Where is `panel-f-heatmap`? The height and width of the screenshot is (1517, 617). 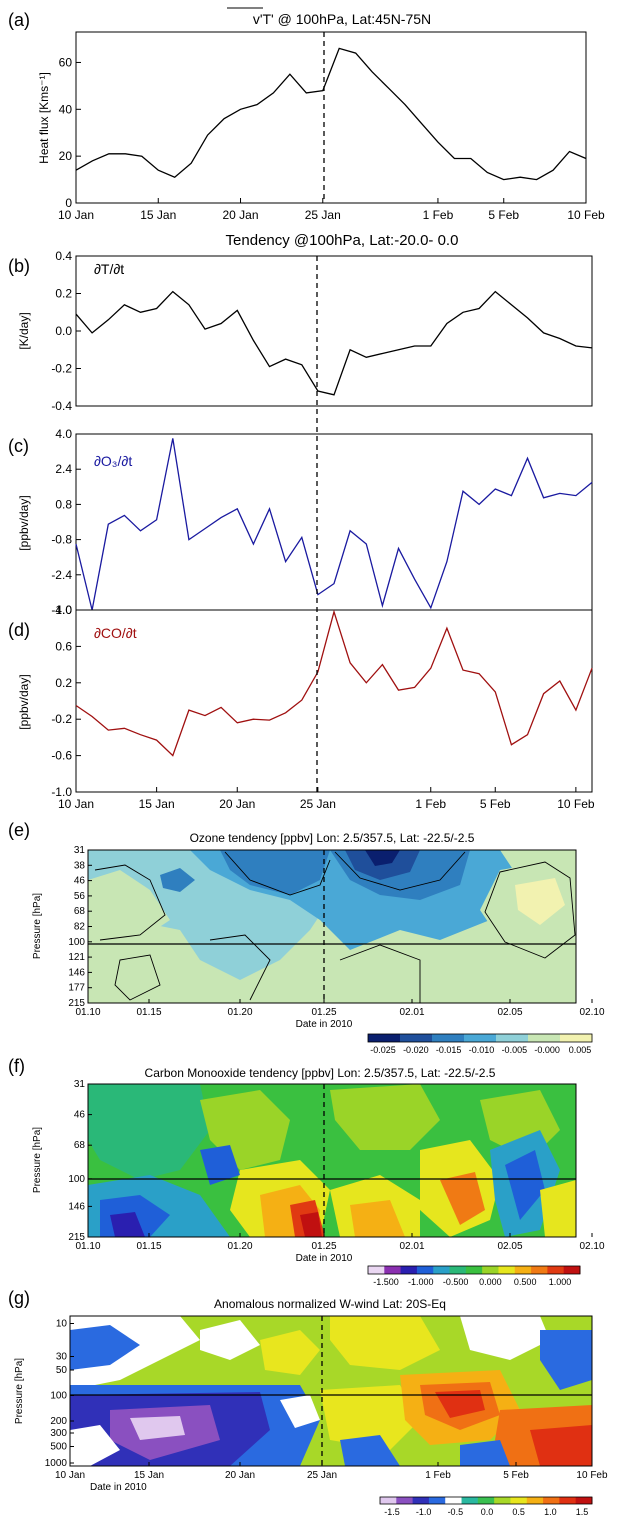 panel-f-heatmap is located at coordinates (332, 1160).